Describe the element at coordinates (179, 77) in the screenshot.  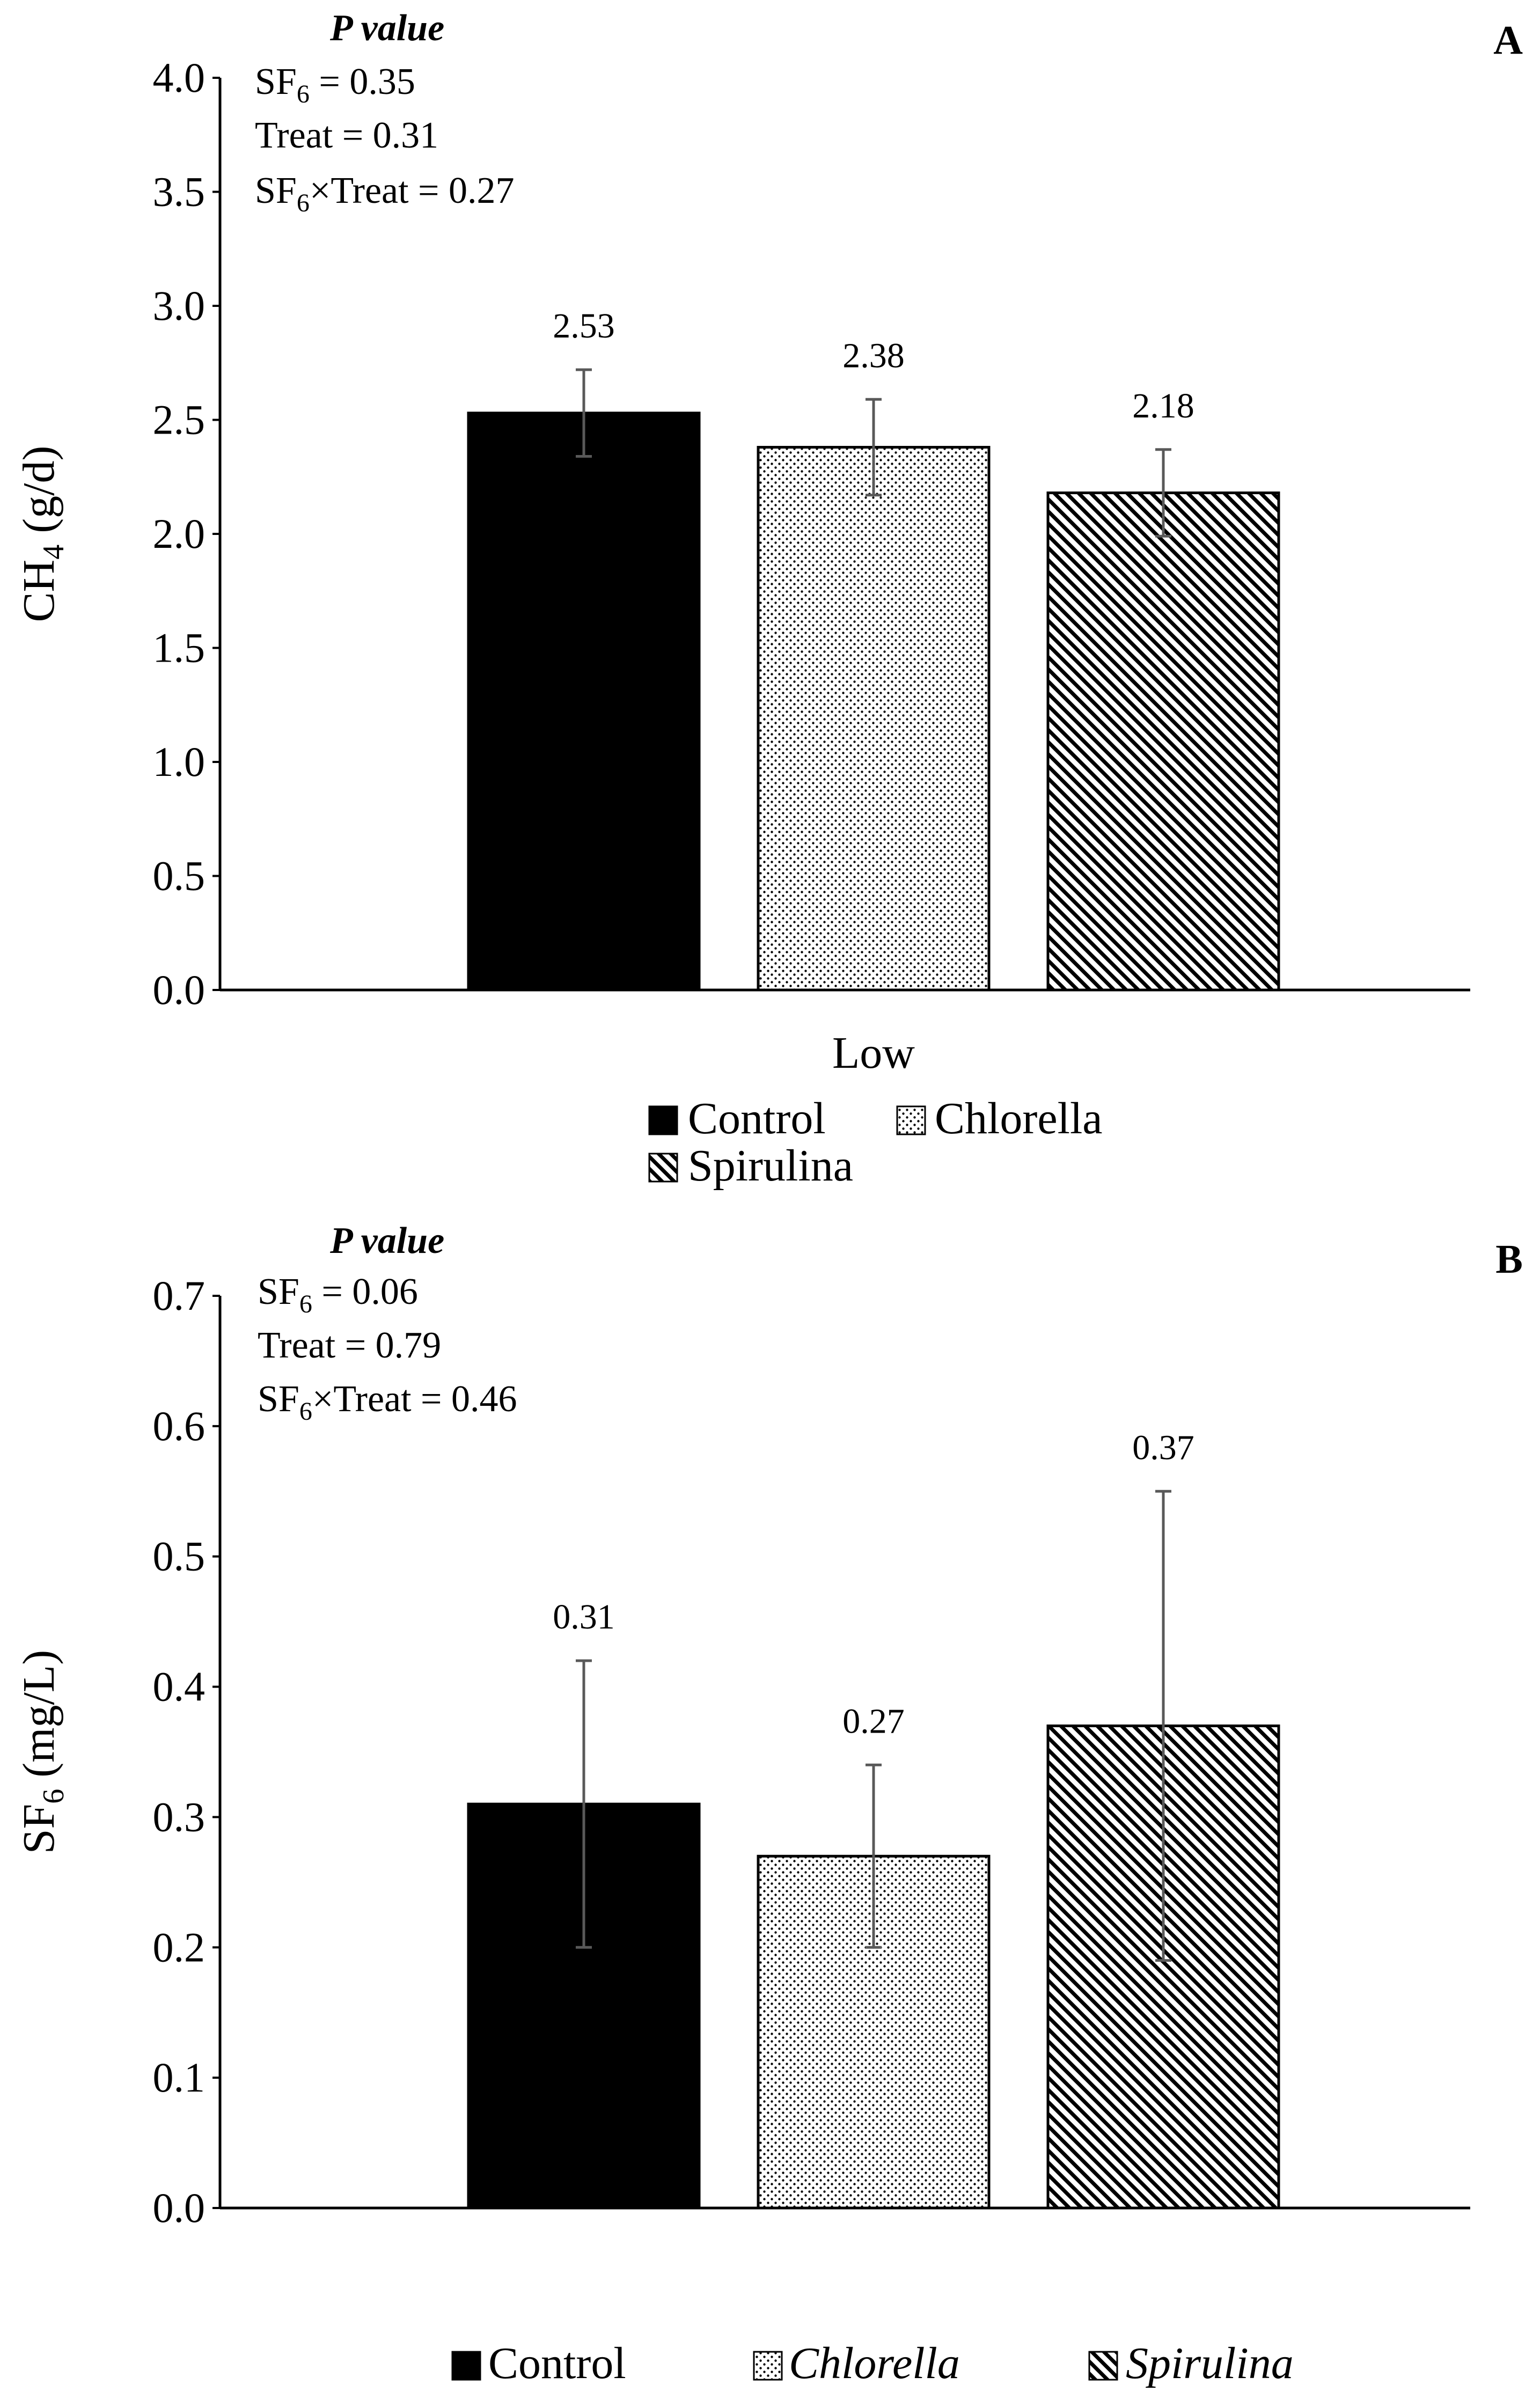
I see `y-tick-label-a-8: 4.0` at that location.